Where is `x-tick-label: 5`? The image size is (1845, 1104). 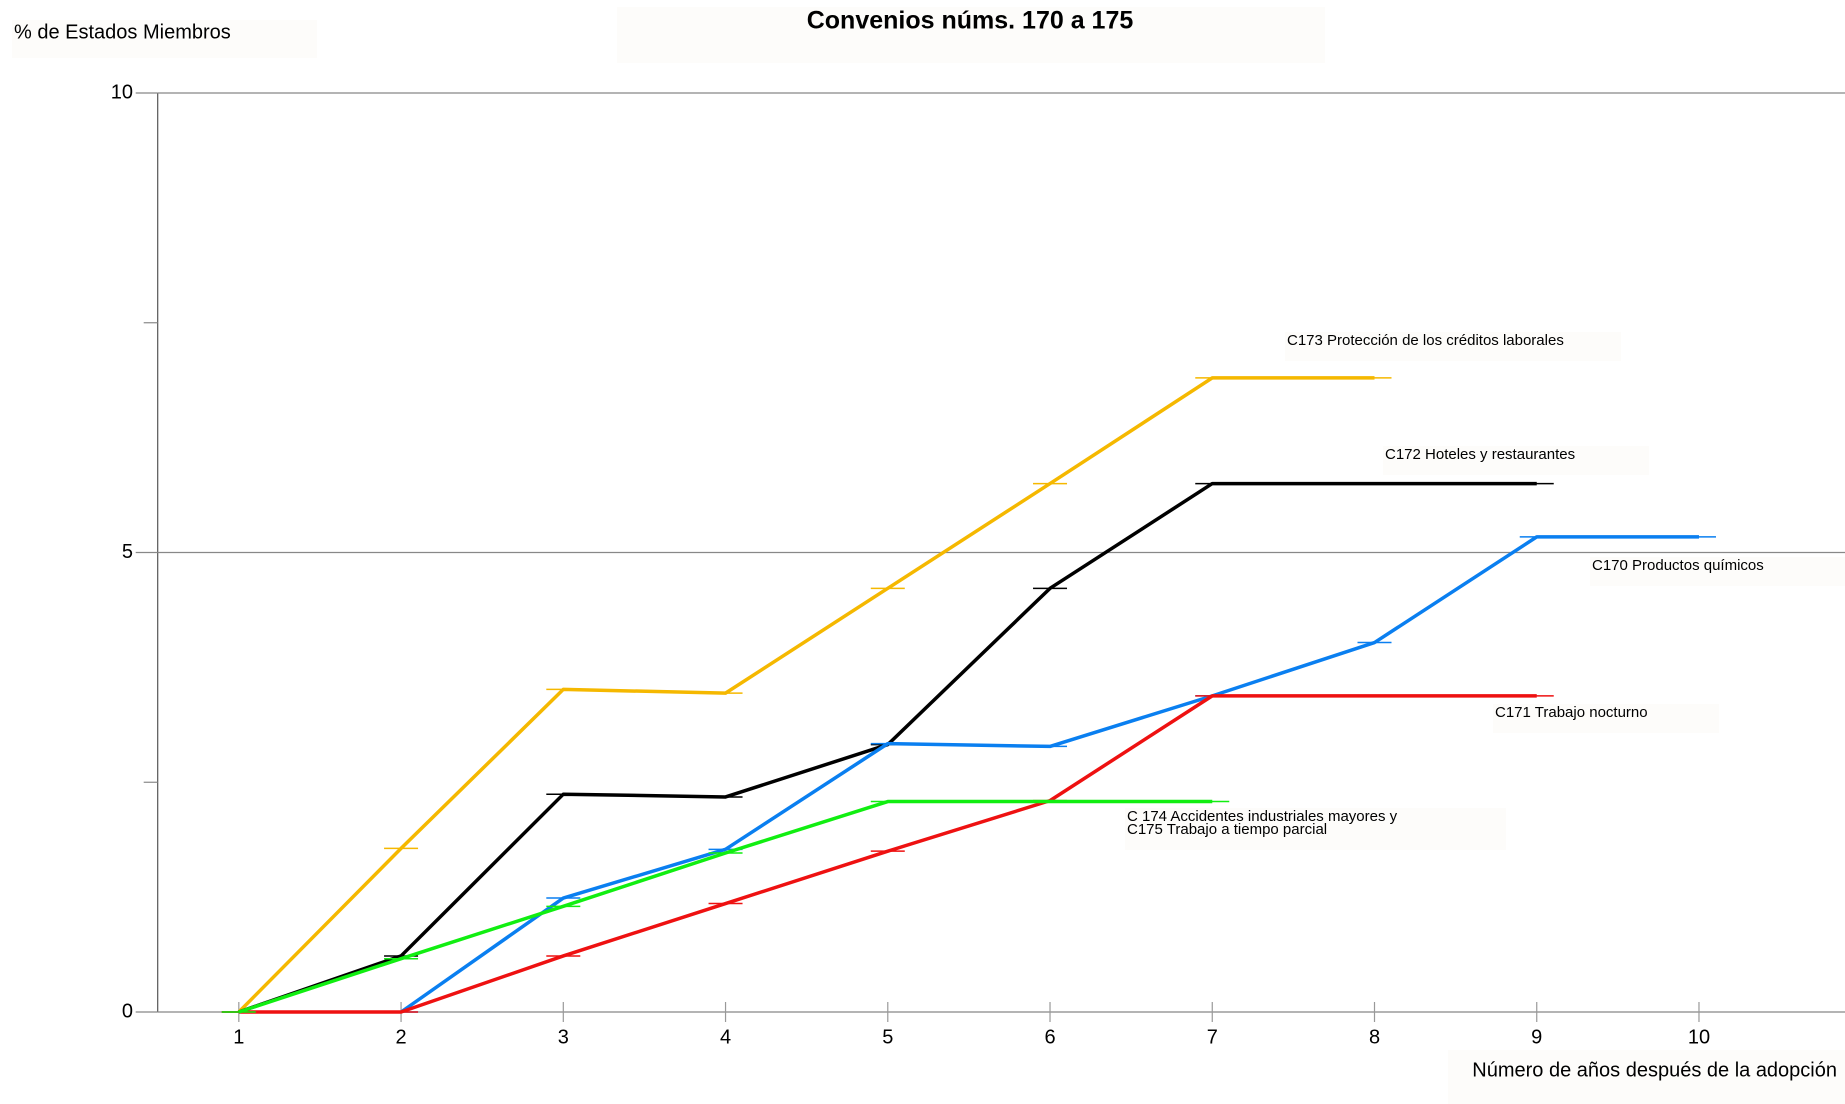
x-tick-label: 5 is located at coordinates (887, 1037).